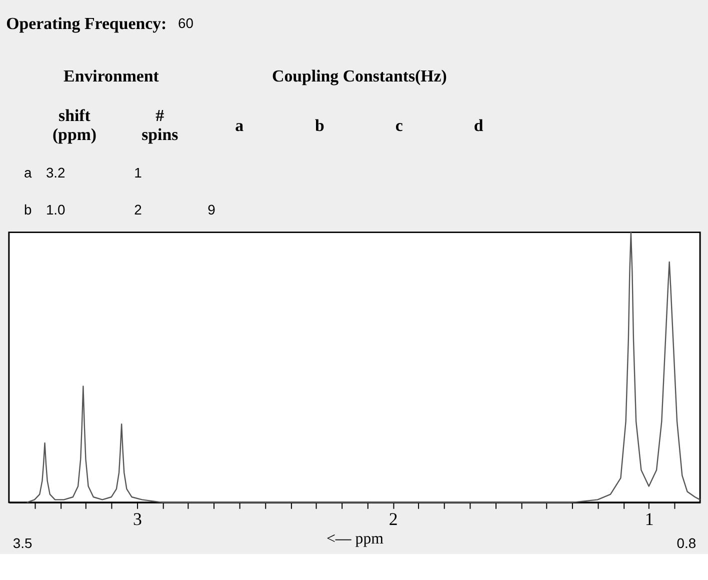  What do you see at coordinates (160, 125) in the screenshot?
I see `text: # spins` at bounding box center [160, 125].